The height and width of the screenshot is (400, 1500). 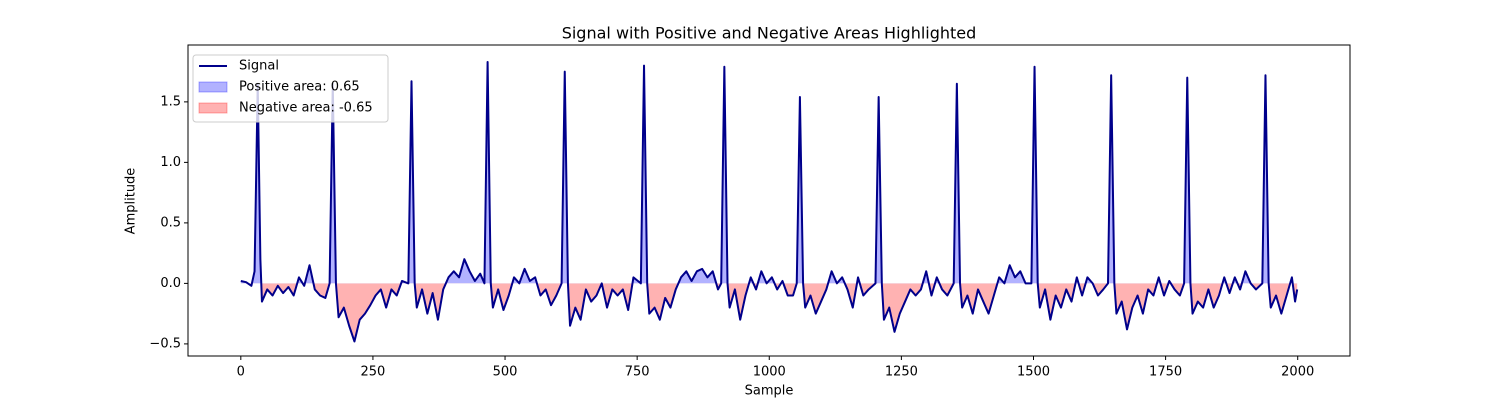 I want to click on legend-box, so click(x=290, y=88).